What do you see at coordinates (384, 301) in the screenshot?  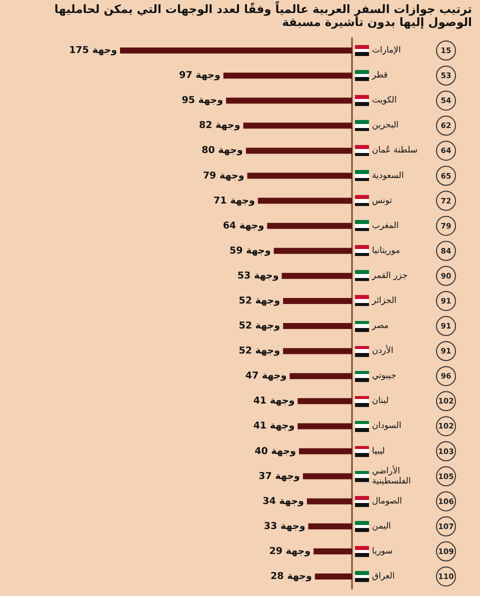 I see `y-tick-label: الجزائر` at bounding box center [384, 301].